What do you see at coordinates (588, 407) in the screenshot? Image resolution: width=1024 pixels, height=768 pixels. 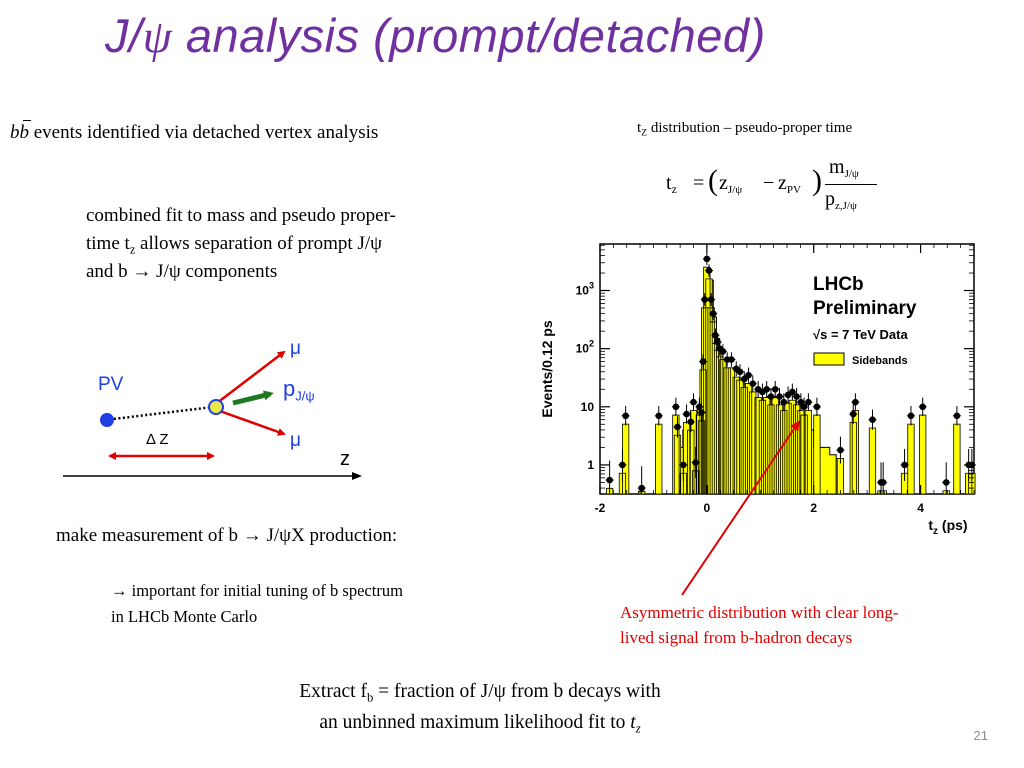 I see `y-tick-label: 10` at bounding box center [588, 407].